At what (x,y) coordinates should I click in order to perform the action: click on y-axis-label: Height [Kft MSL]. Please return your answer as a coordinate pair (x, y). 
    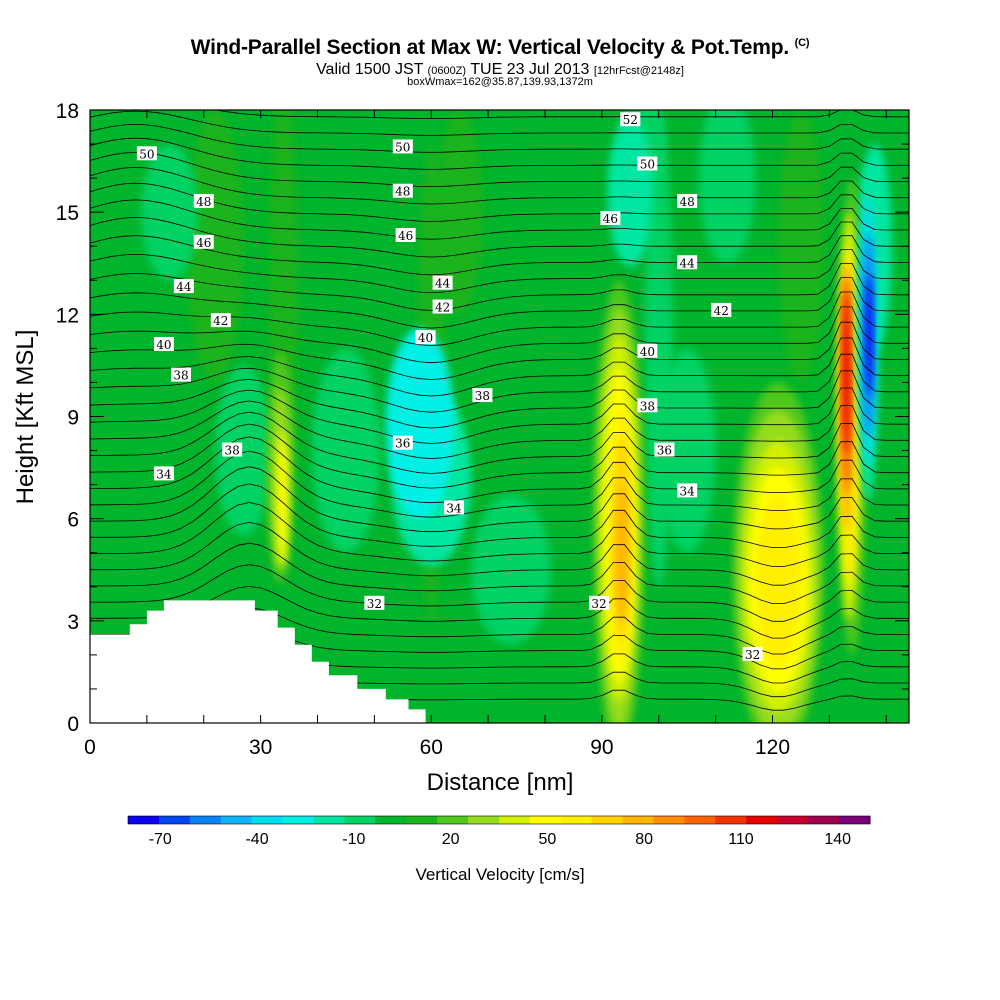
    Looking at the image, I should click on (25, 417).